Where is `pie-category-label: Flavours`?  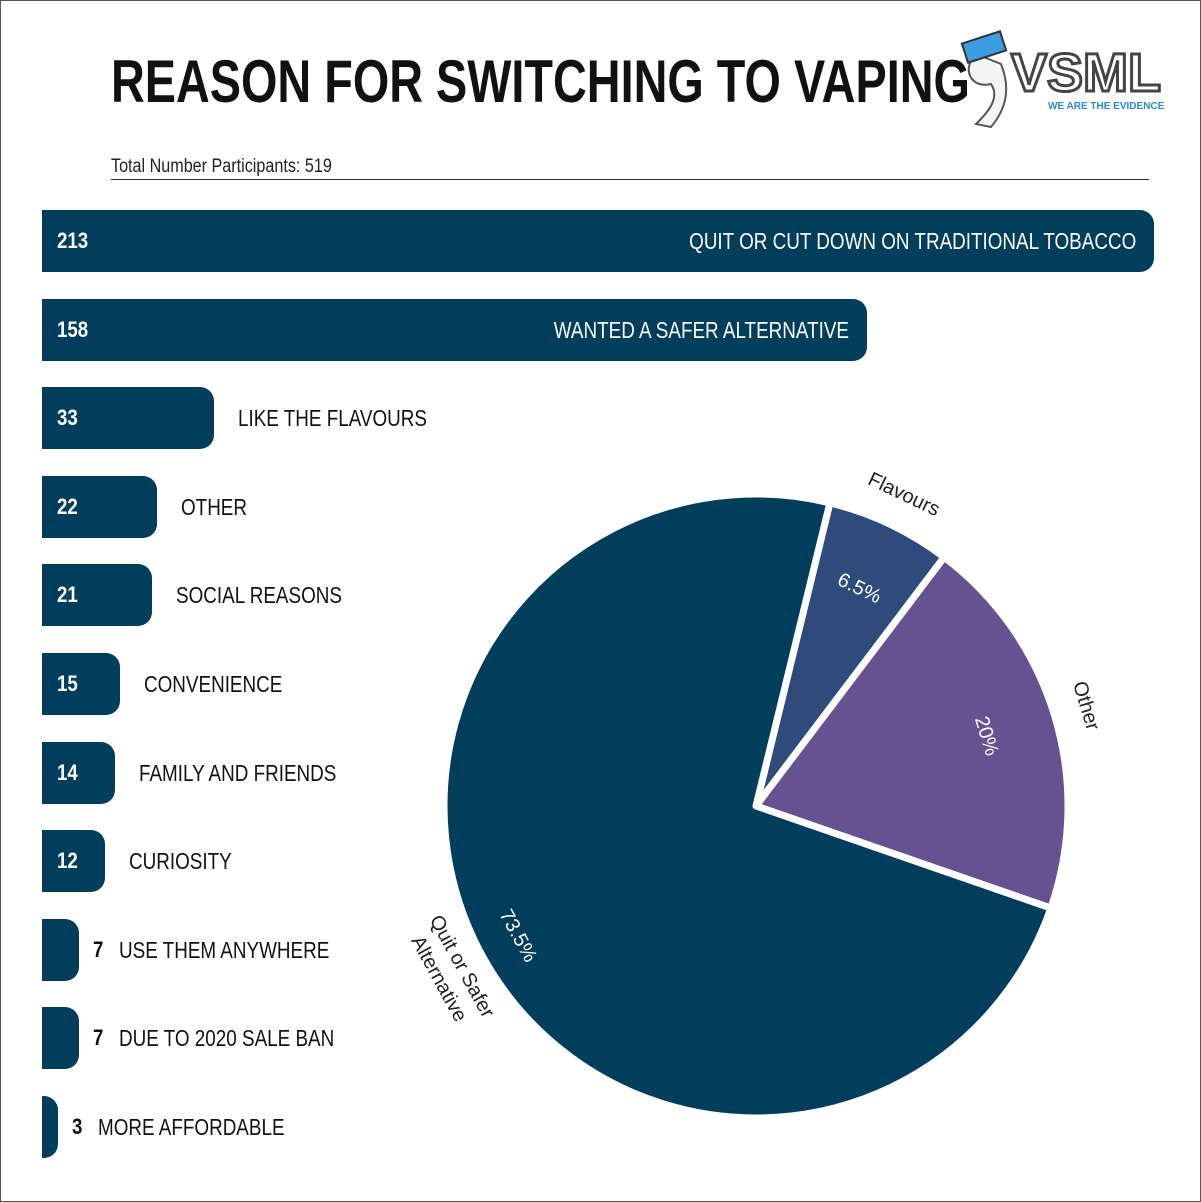 pie-category-label: Flavours is located at coordinates (903, 494).